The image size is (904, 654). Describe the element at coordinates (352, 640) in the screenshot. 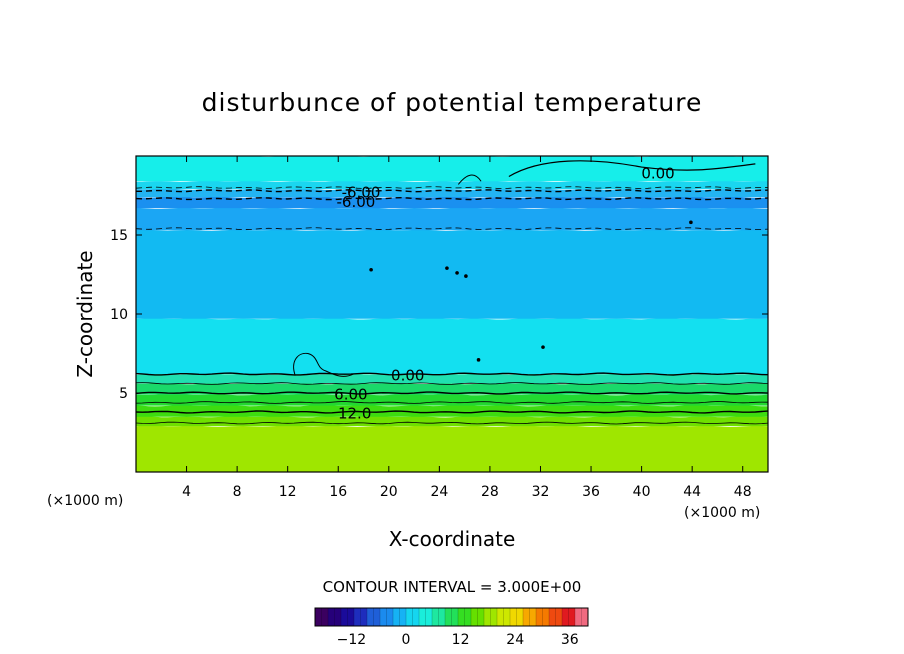

I see `colorbar-tick-label: −12` at that location.